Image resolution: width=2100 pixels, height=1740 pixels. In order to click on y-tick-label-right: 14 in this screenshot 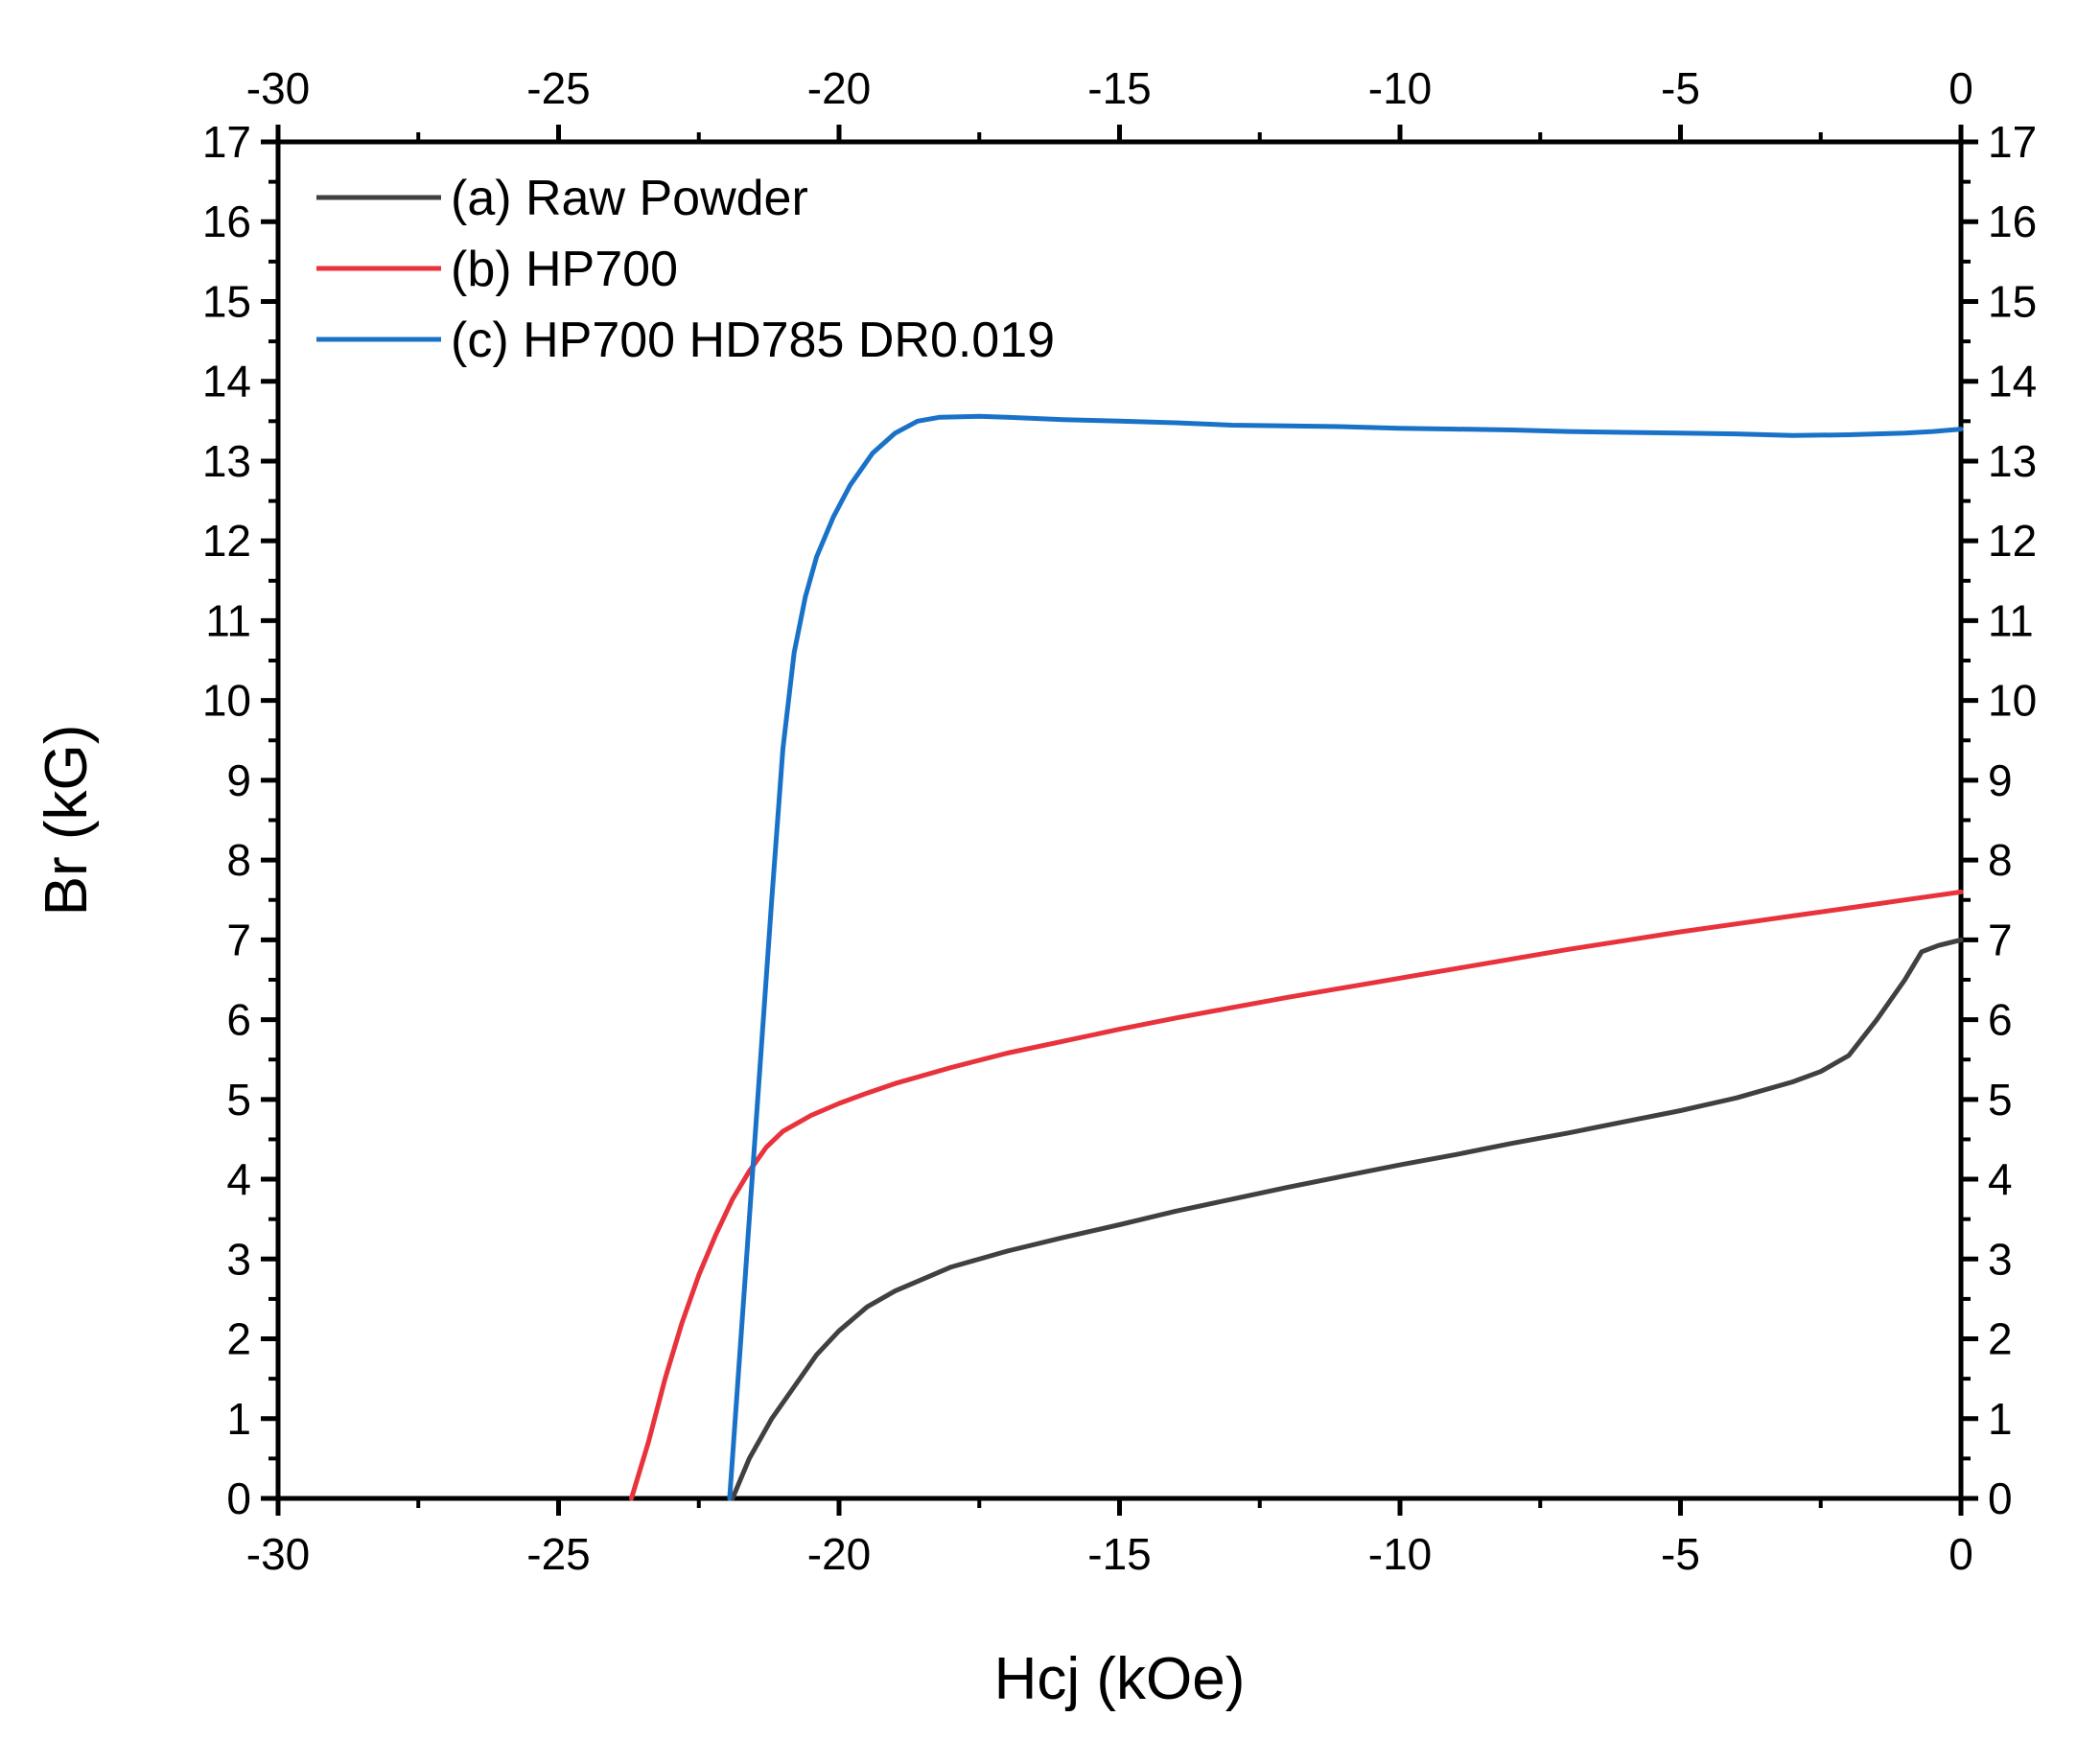, I will do `click(2012, 381)`.